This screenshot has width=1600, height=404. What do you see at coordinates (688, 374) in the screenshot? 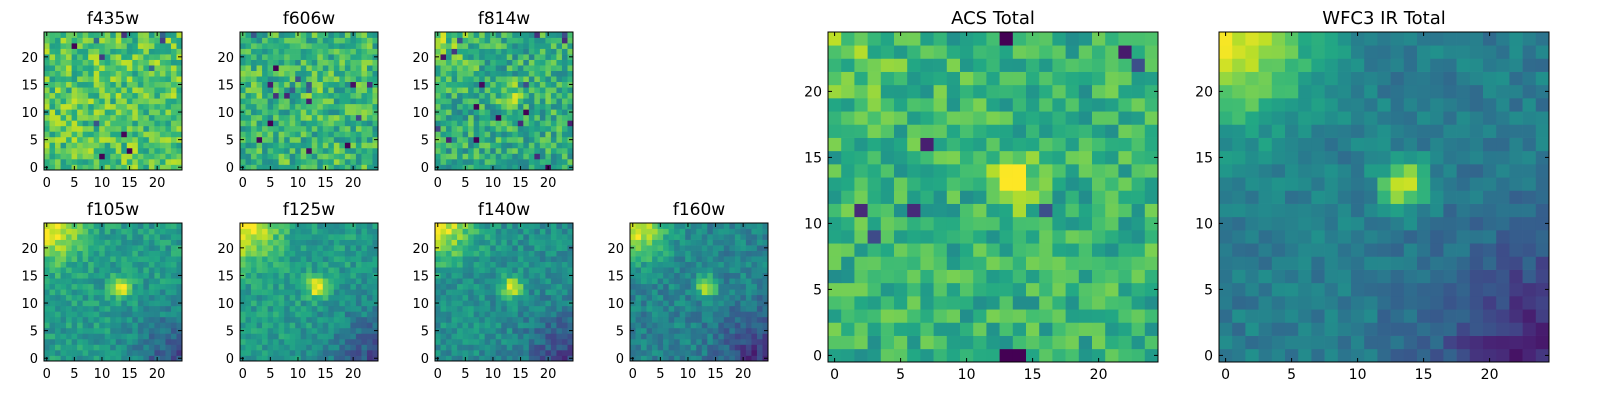
I see `x-tick-label: 10` at bounding box center [688, 374].